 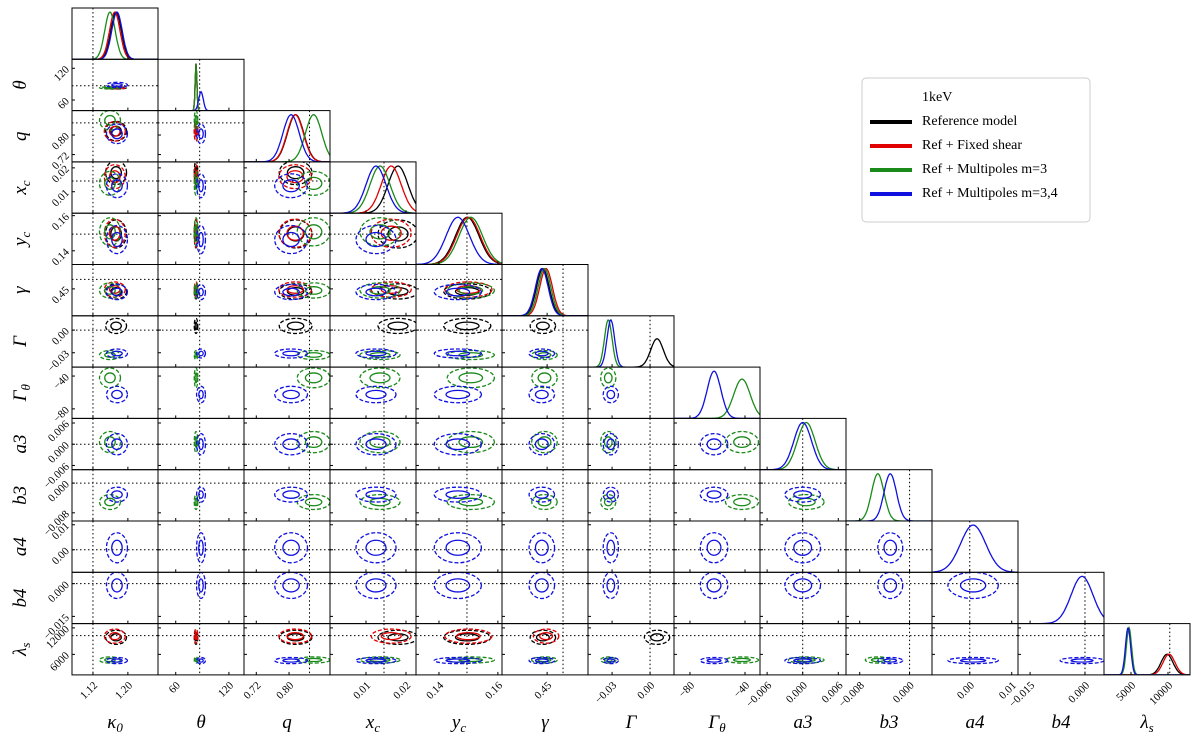 I want to click on x-tick-label: 5000, so click(x=1126, y=691).